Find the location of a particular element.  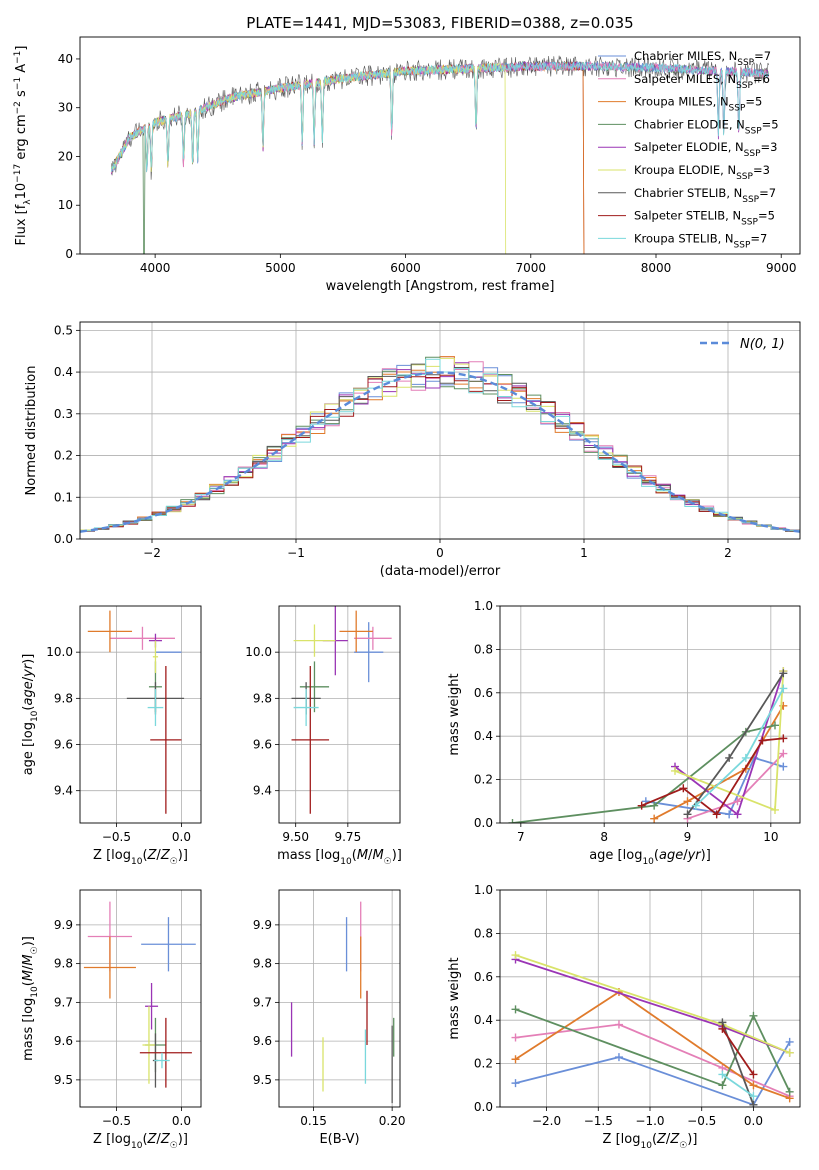

legend-label-chabrier-stelib: Chabrier STELIB, NSSP=7 is located at coordinates (705, 195).